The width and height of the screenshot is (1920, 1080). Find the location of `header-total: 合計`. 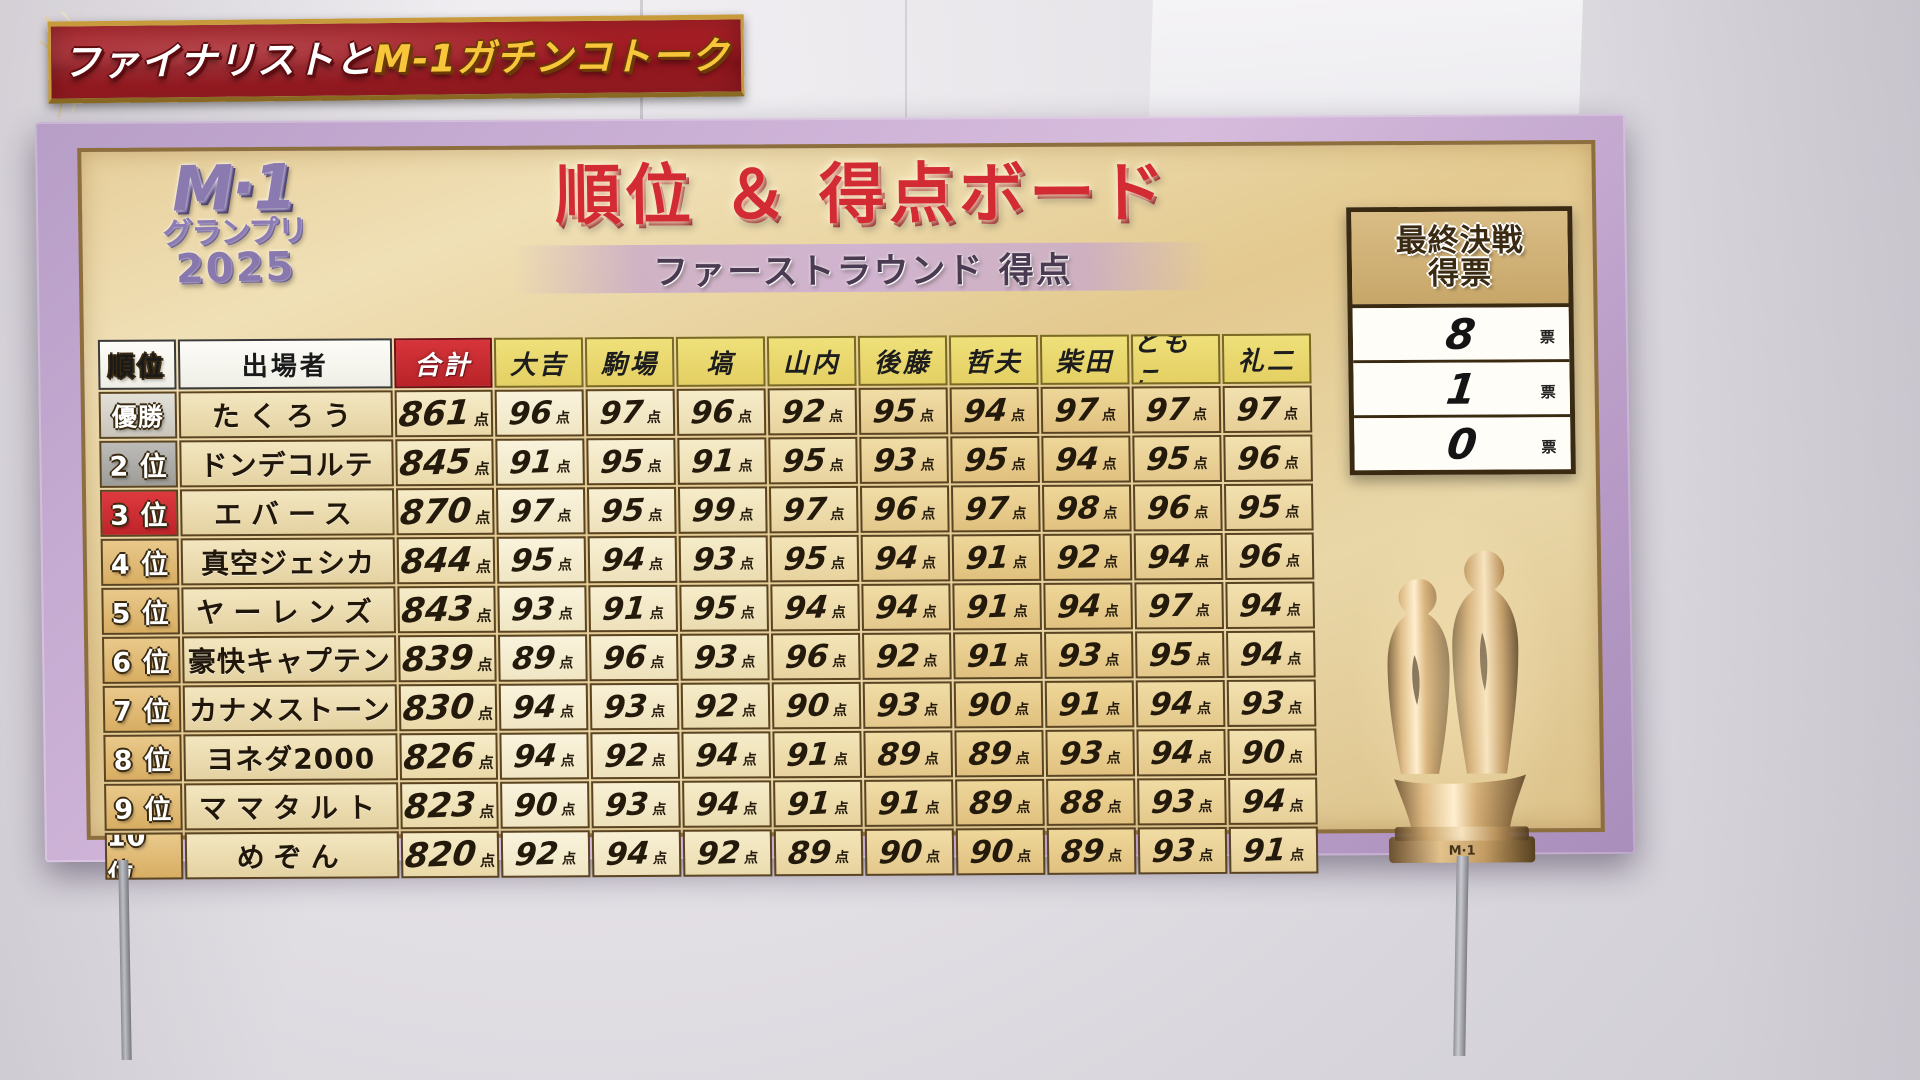

header-total: 合計 is located at coordinates (443, 363).